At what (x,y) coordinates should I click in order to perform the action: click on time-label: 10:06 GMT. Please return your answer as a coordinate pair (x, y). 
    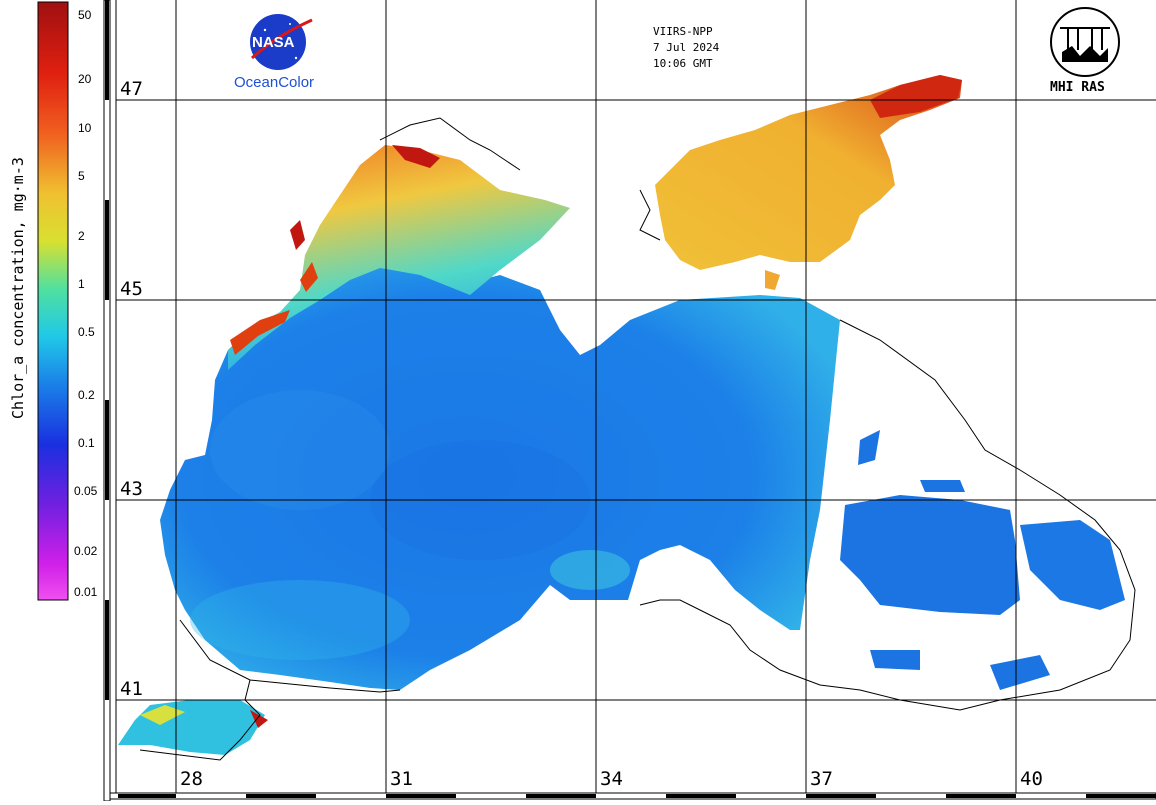
    Looking at the image, I should click on (683, 63).